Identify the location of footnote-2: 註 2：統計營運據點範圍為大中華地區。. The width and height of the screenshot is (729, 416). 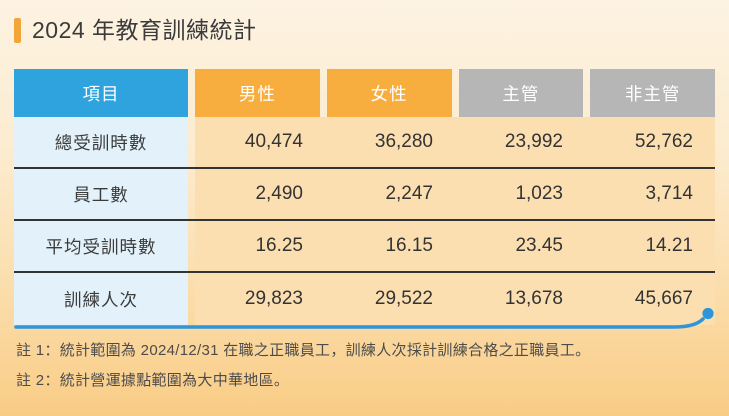
(153, 381).